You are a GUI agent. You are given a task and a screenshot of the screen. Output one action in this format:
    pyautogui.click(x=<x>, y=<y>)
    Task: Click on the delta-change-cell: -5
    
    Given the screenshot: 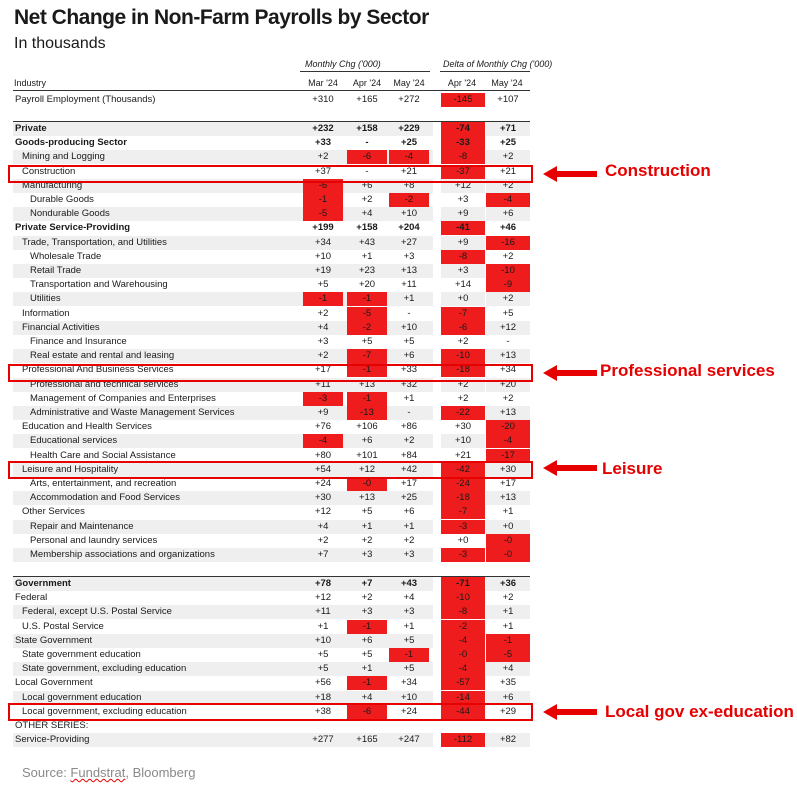 What is the action you would take?
    pyautogui.click(x=508, y=655)
    